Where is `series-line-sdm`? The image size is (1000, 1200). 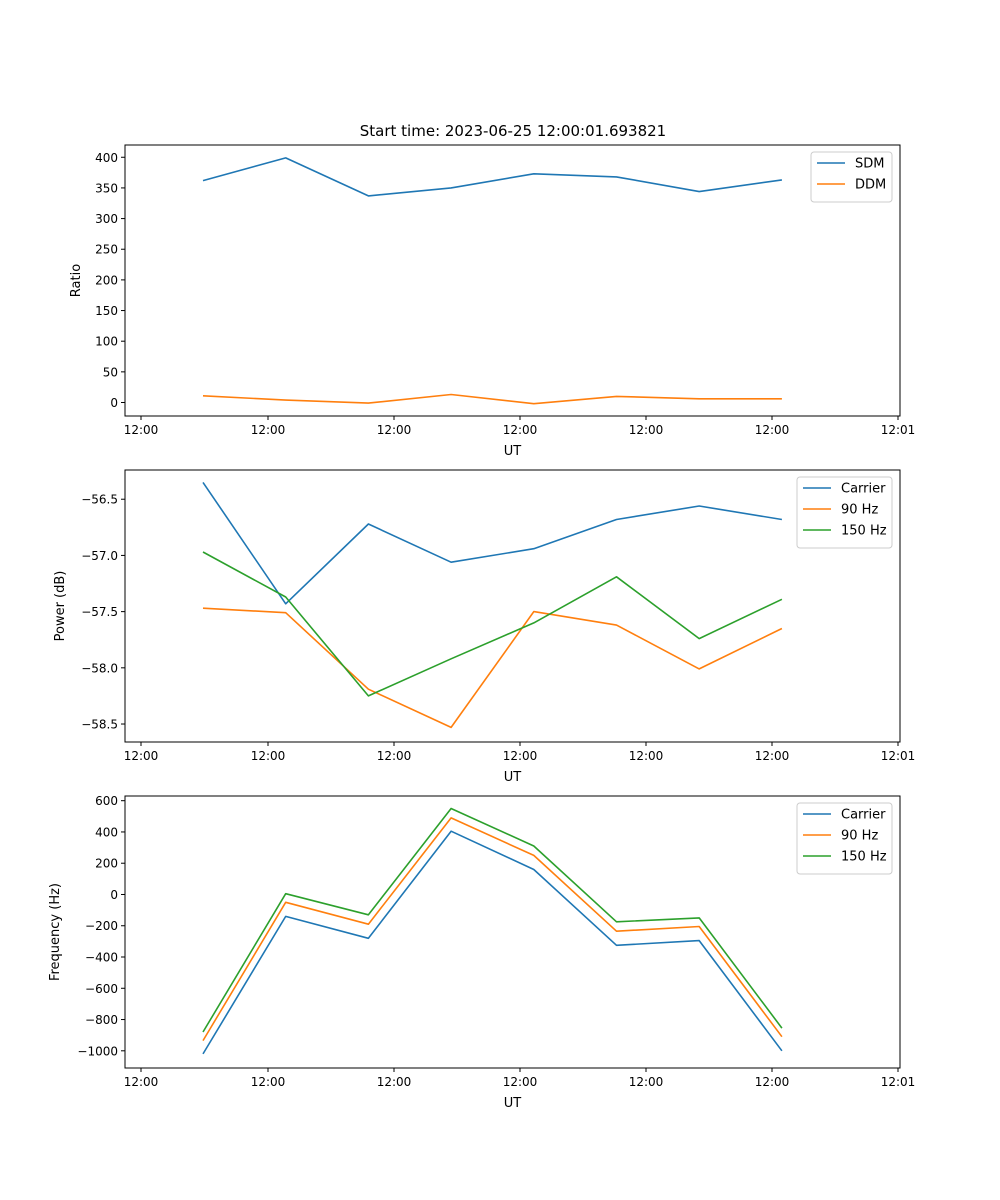
series-line-sdm is located at coordinates (492, 177).